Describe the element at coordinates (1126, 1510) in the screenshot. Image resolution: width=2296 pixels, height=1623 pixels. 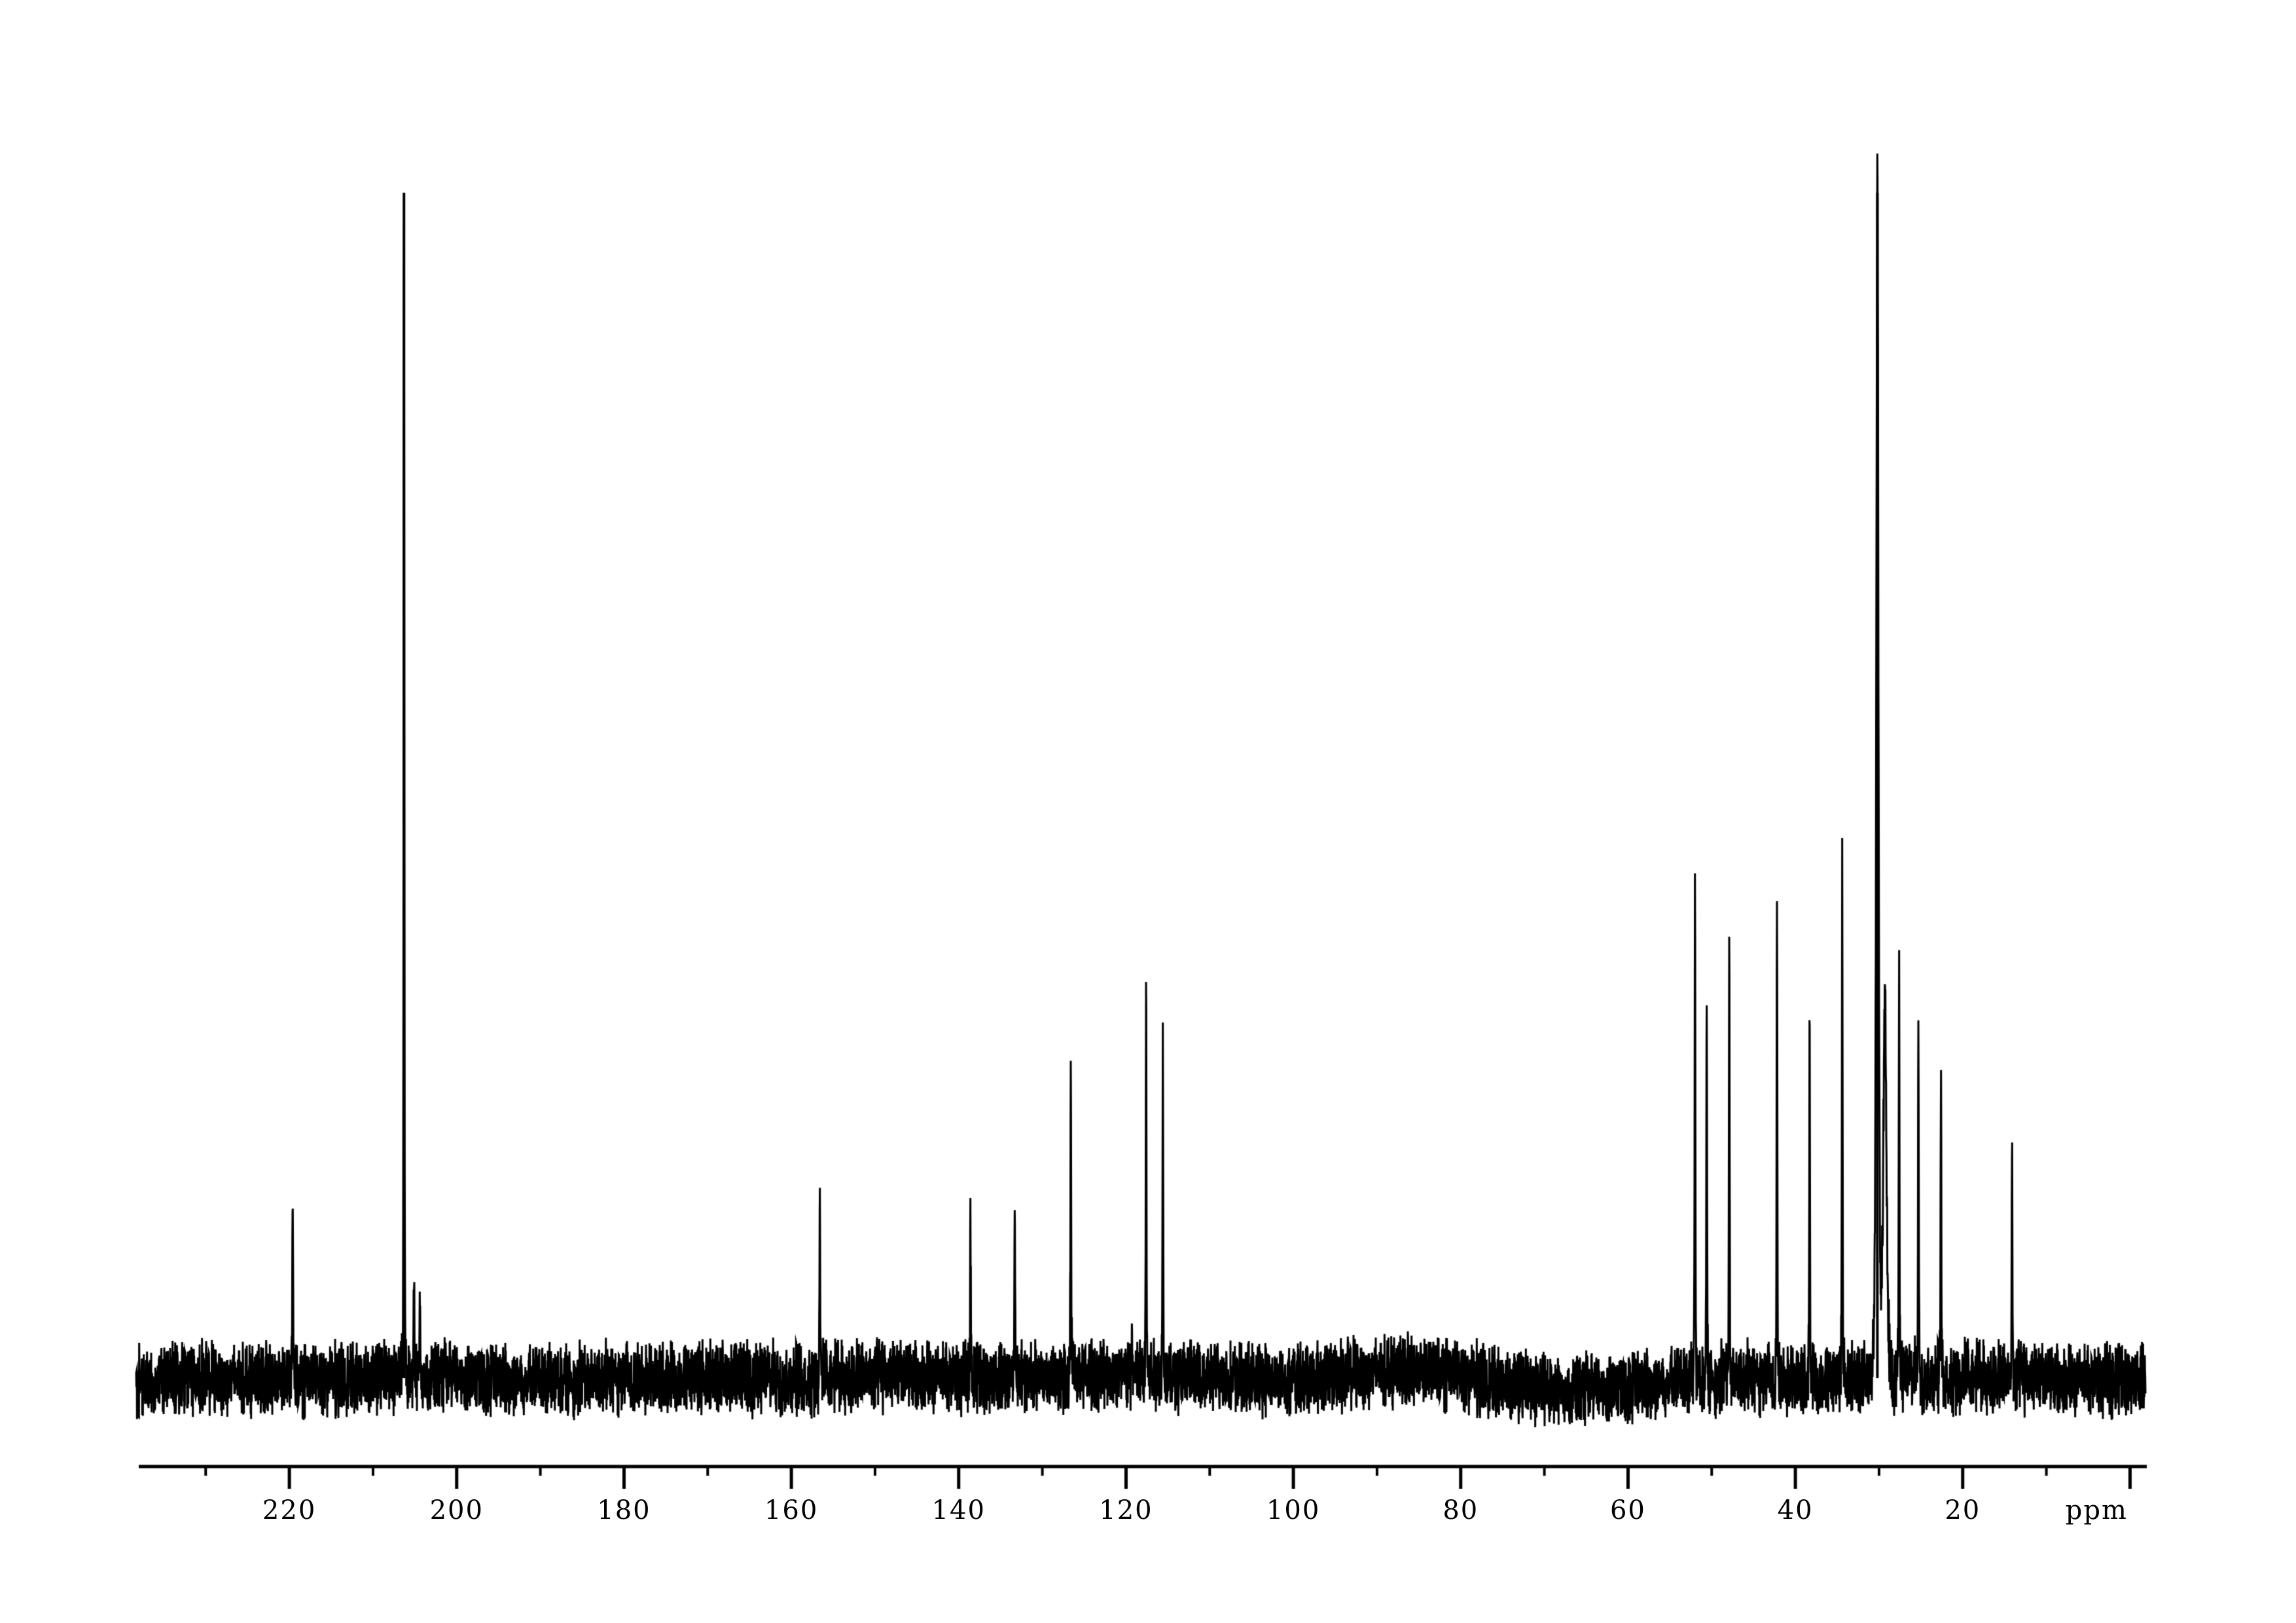
I see `axis-tick-label-120: 120` at that location.